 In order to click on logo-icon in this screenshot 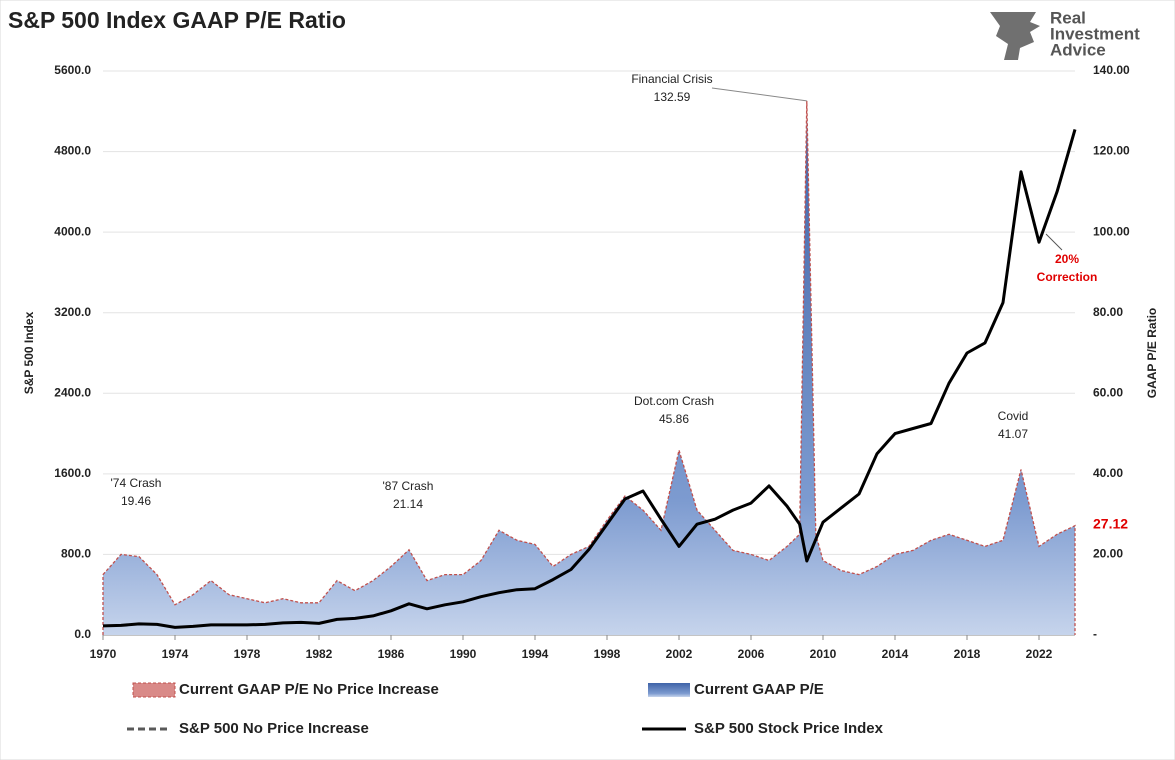, I will do `click(1015, 36)`.